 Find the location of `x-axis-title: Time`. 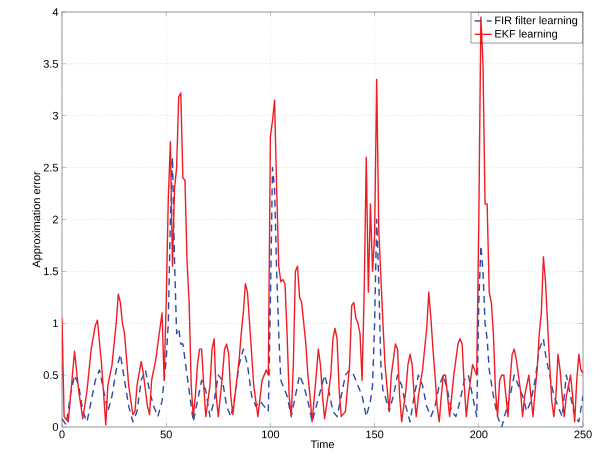

x-axis-title: Time is located at coordinates (322, 444).